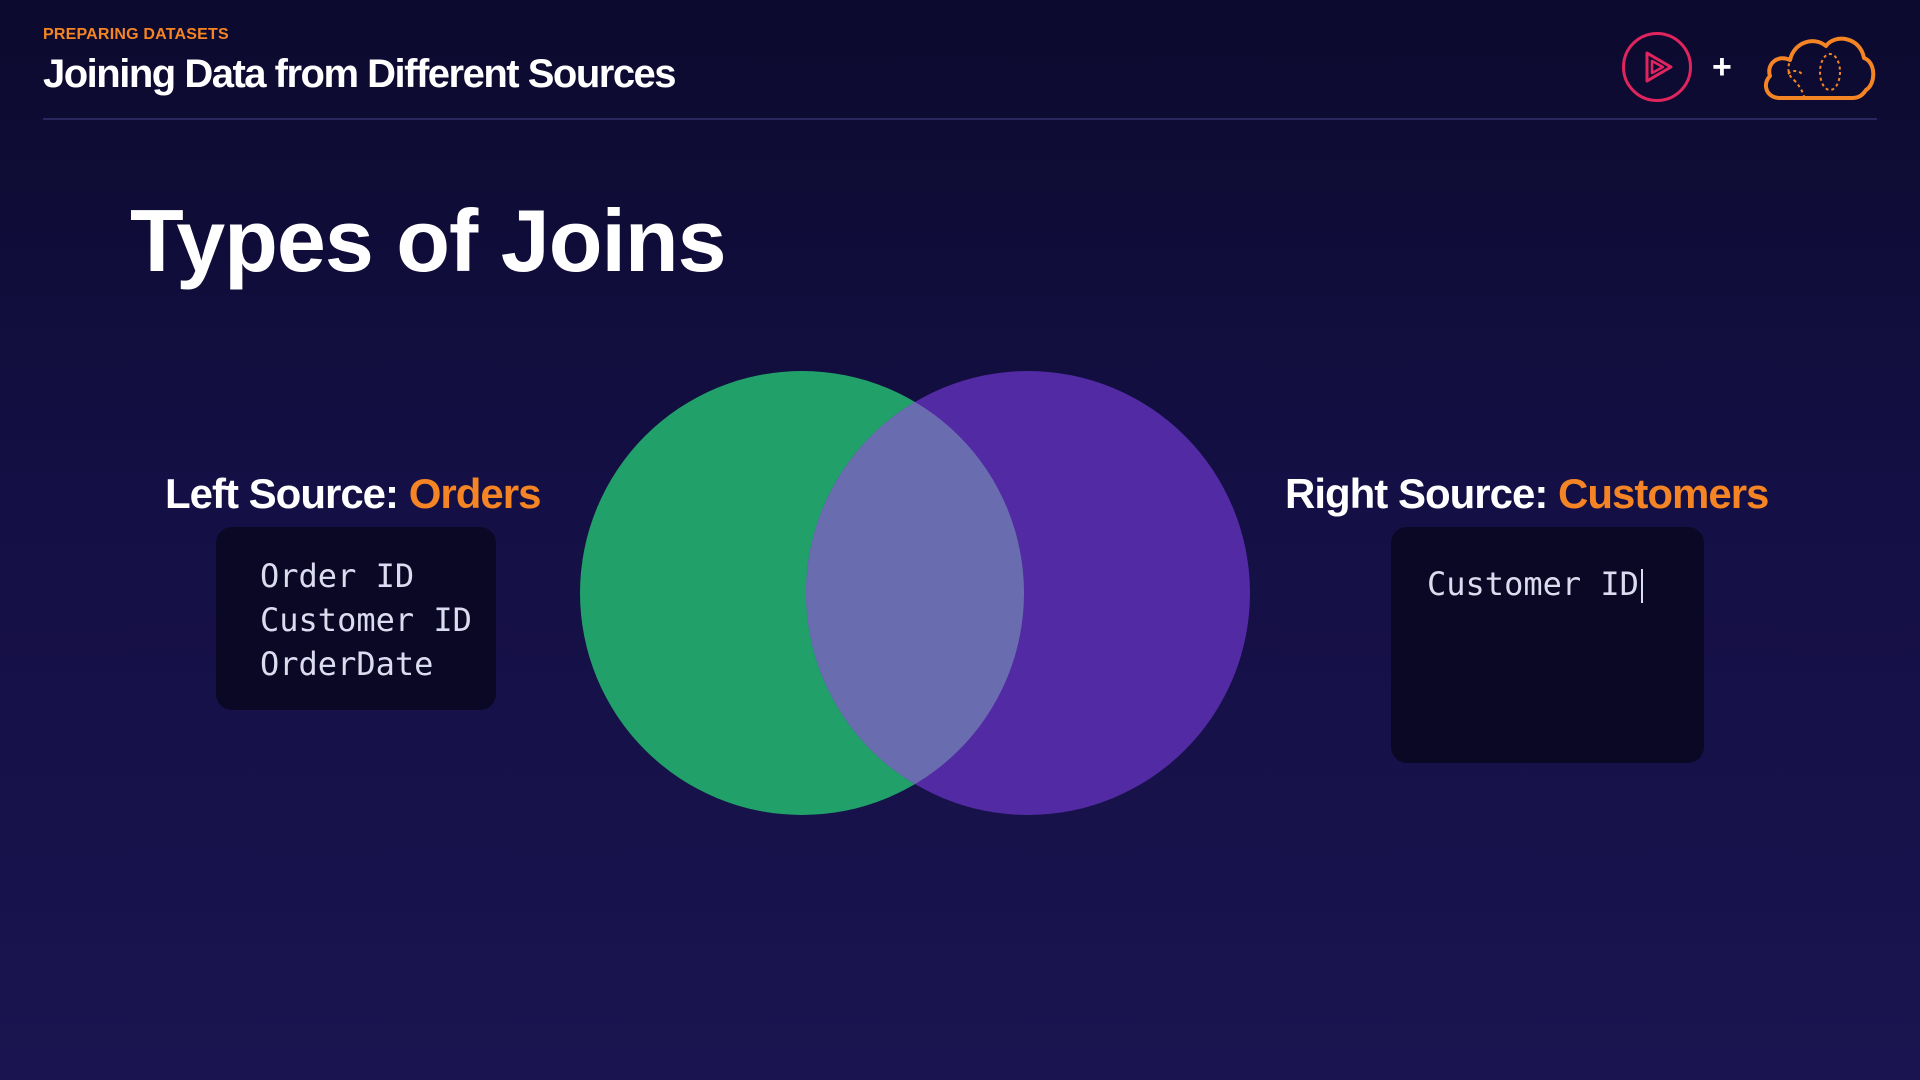 The width and height of the screenshot is (1920, 1080). Describe the element at coordinates (337, 576) in the screenshot. I see `field-item: Order ID` at that location.